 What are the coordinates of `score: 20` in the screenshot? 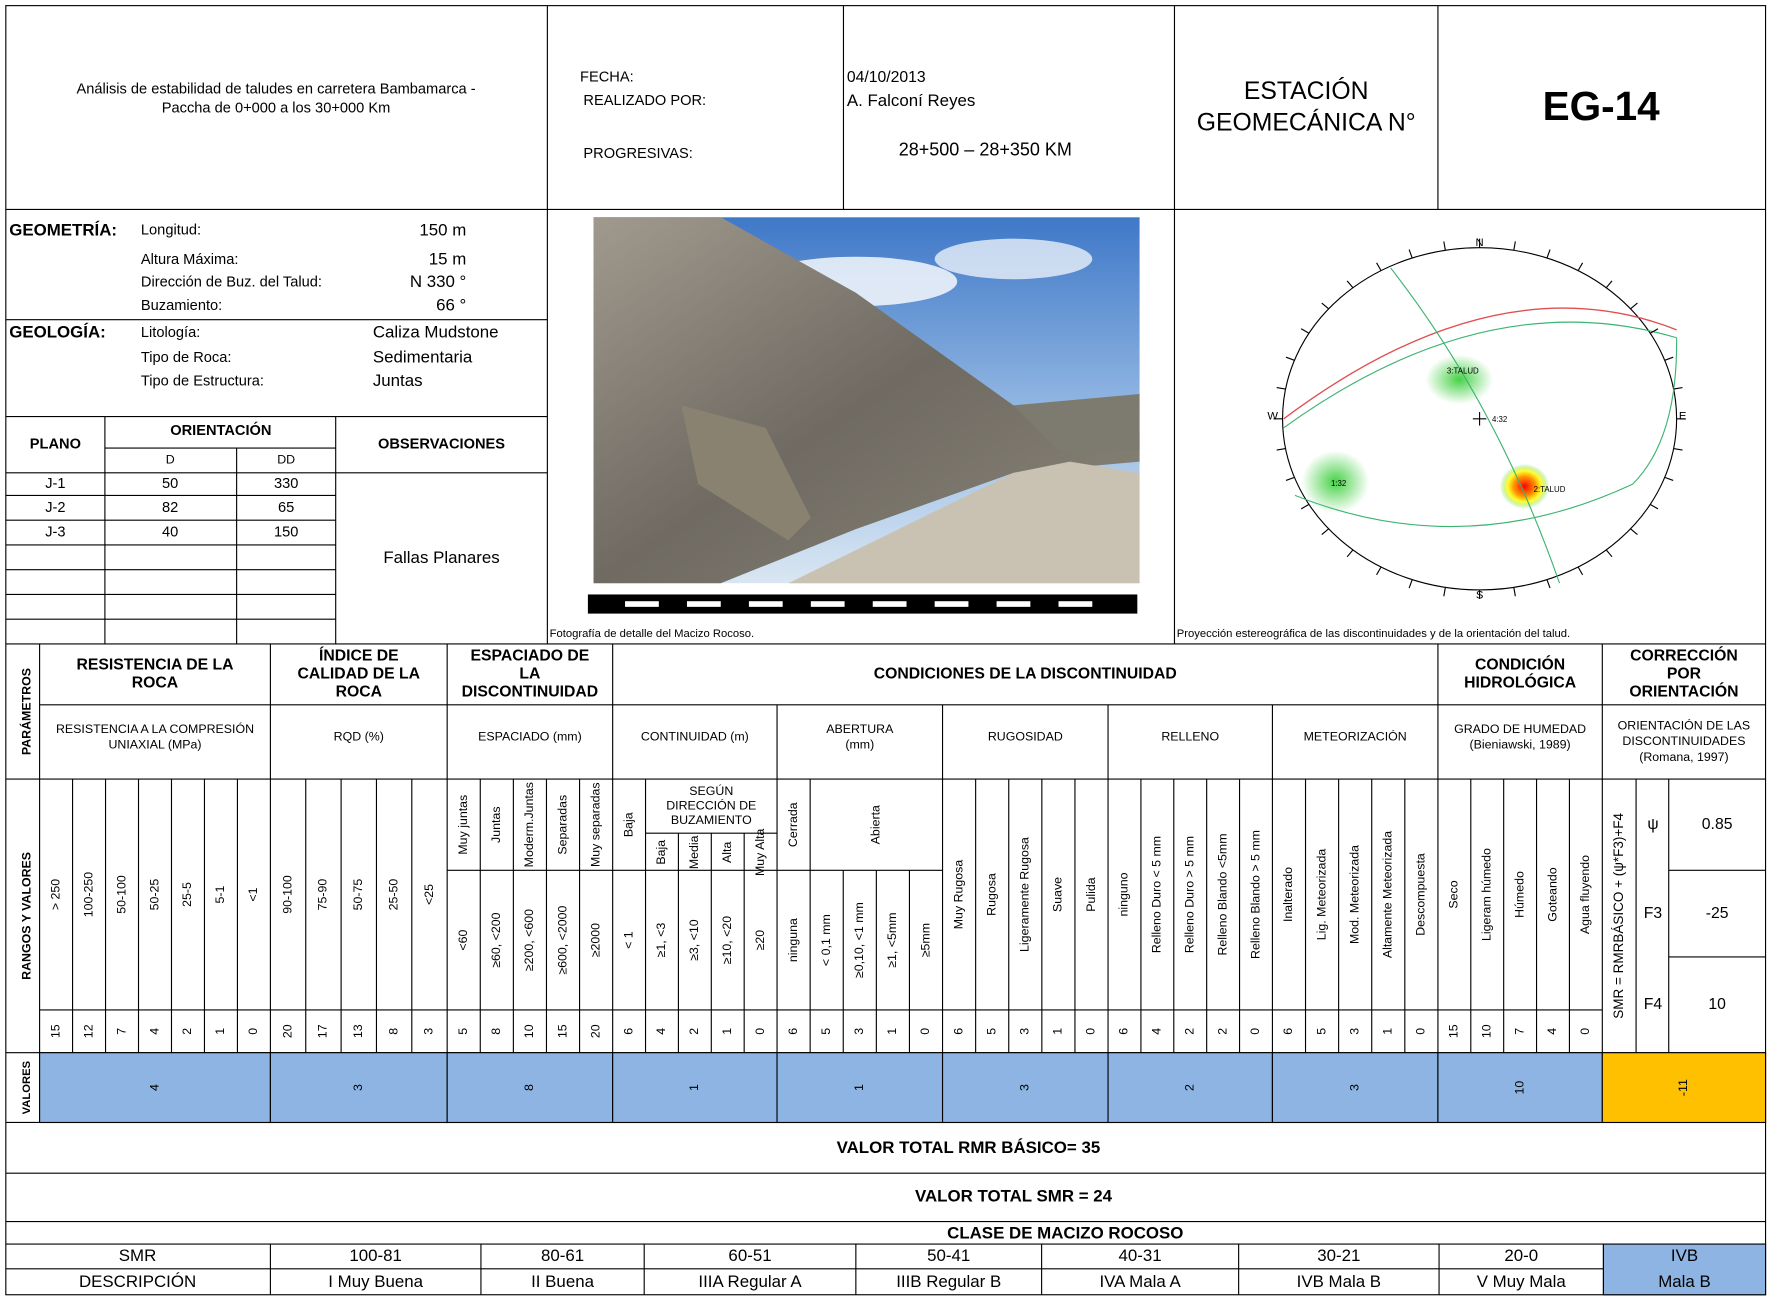 It's located at (595, 1031).